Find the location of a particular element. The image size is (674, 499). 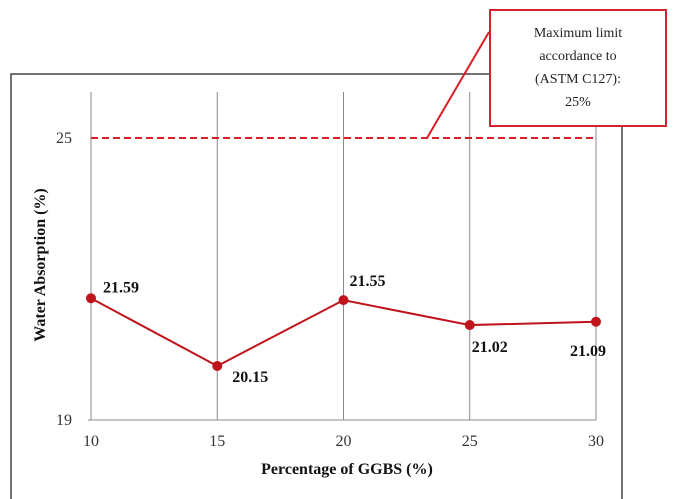

callout-leader-line is located at coordinates (458, 85).